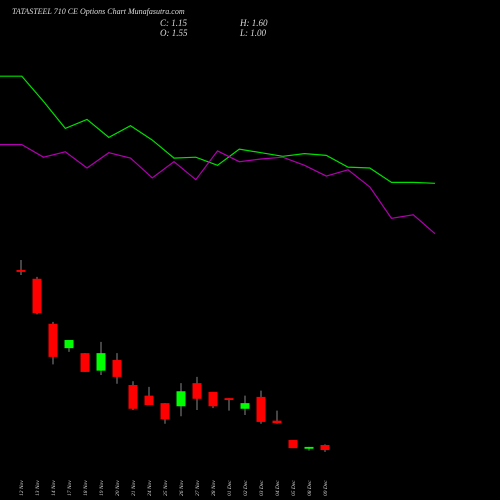 The width and height of the screenshot is (500, 500). What do you see at coordinates (198, 488) in the screenshot?
I see `x-tick-label: 27 Nov` at bounding box center [198, 488].